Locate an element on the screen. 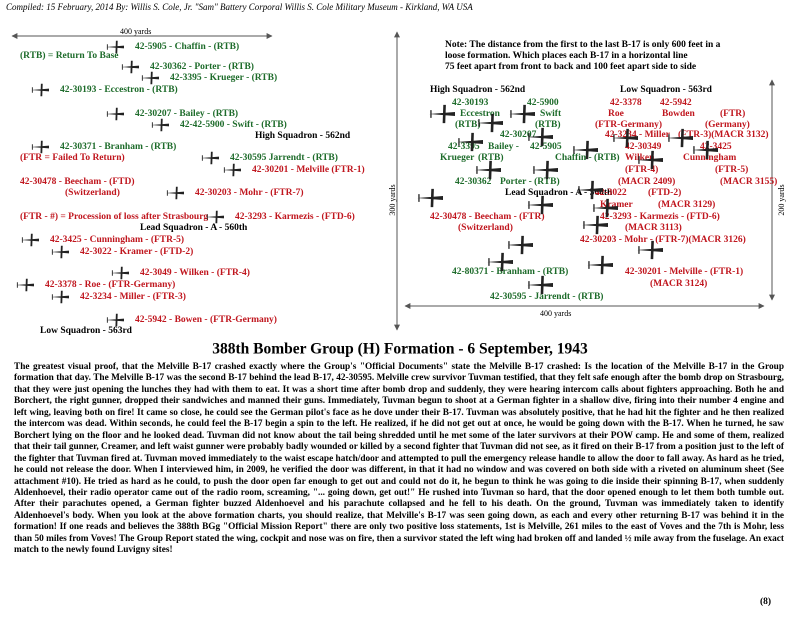 The height and width of the screenshot is (618, 796). aircraft-label: 42-30362 - Porter - (RTB) is located at coordinates (202, 66).